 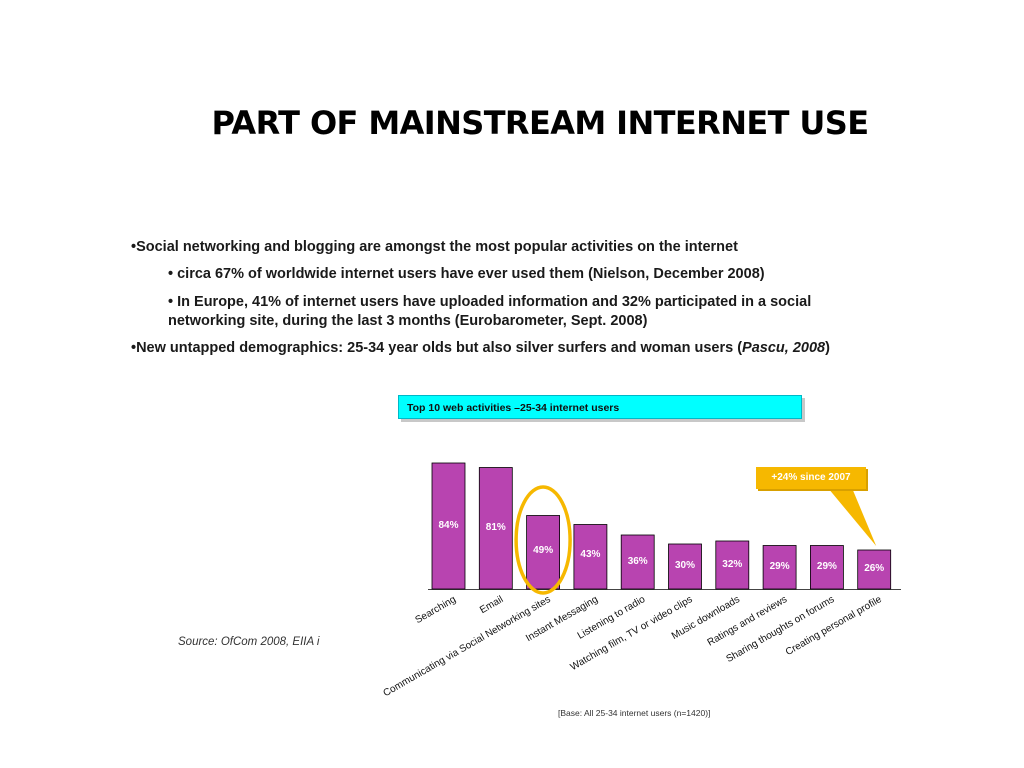 I want to click on bar-value-label-0: 84%, so click(x=448, y=525).